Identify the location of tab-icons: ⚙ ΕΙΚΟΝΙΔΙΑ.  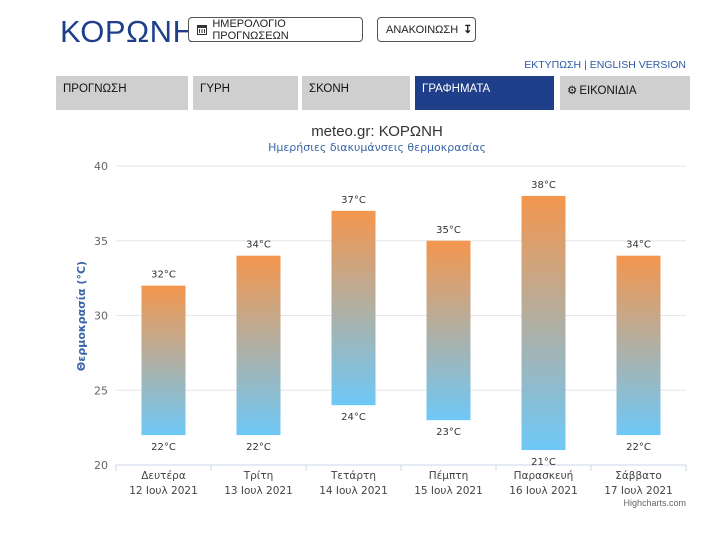
(625, 93).